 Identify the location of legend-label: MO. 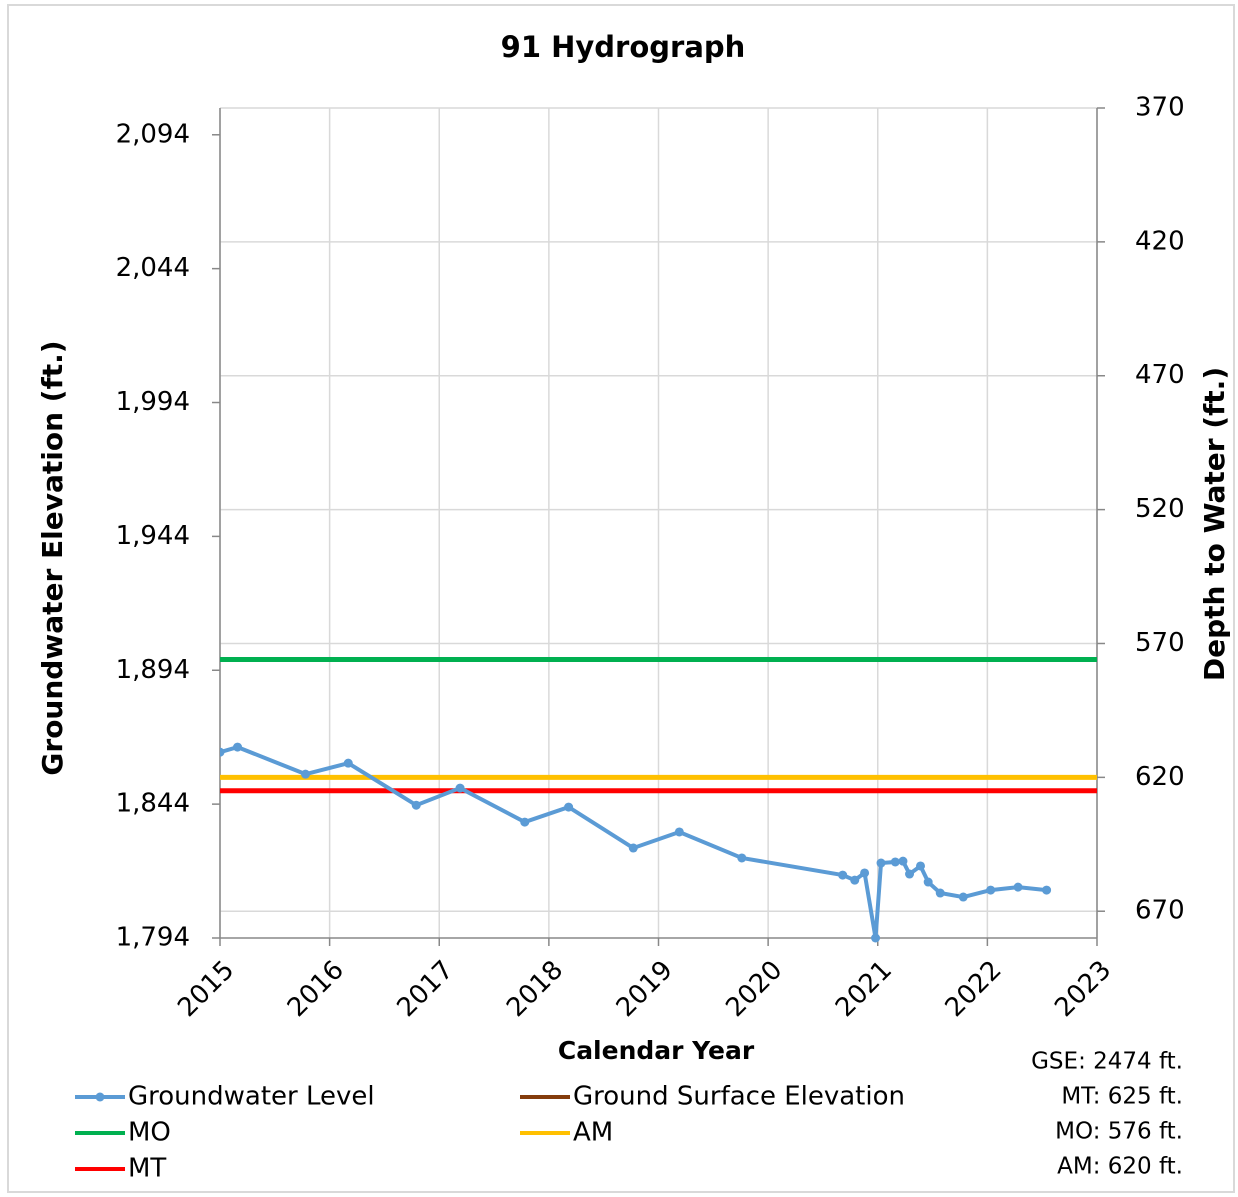
(149, 1133).